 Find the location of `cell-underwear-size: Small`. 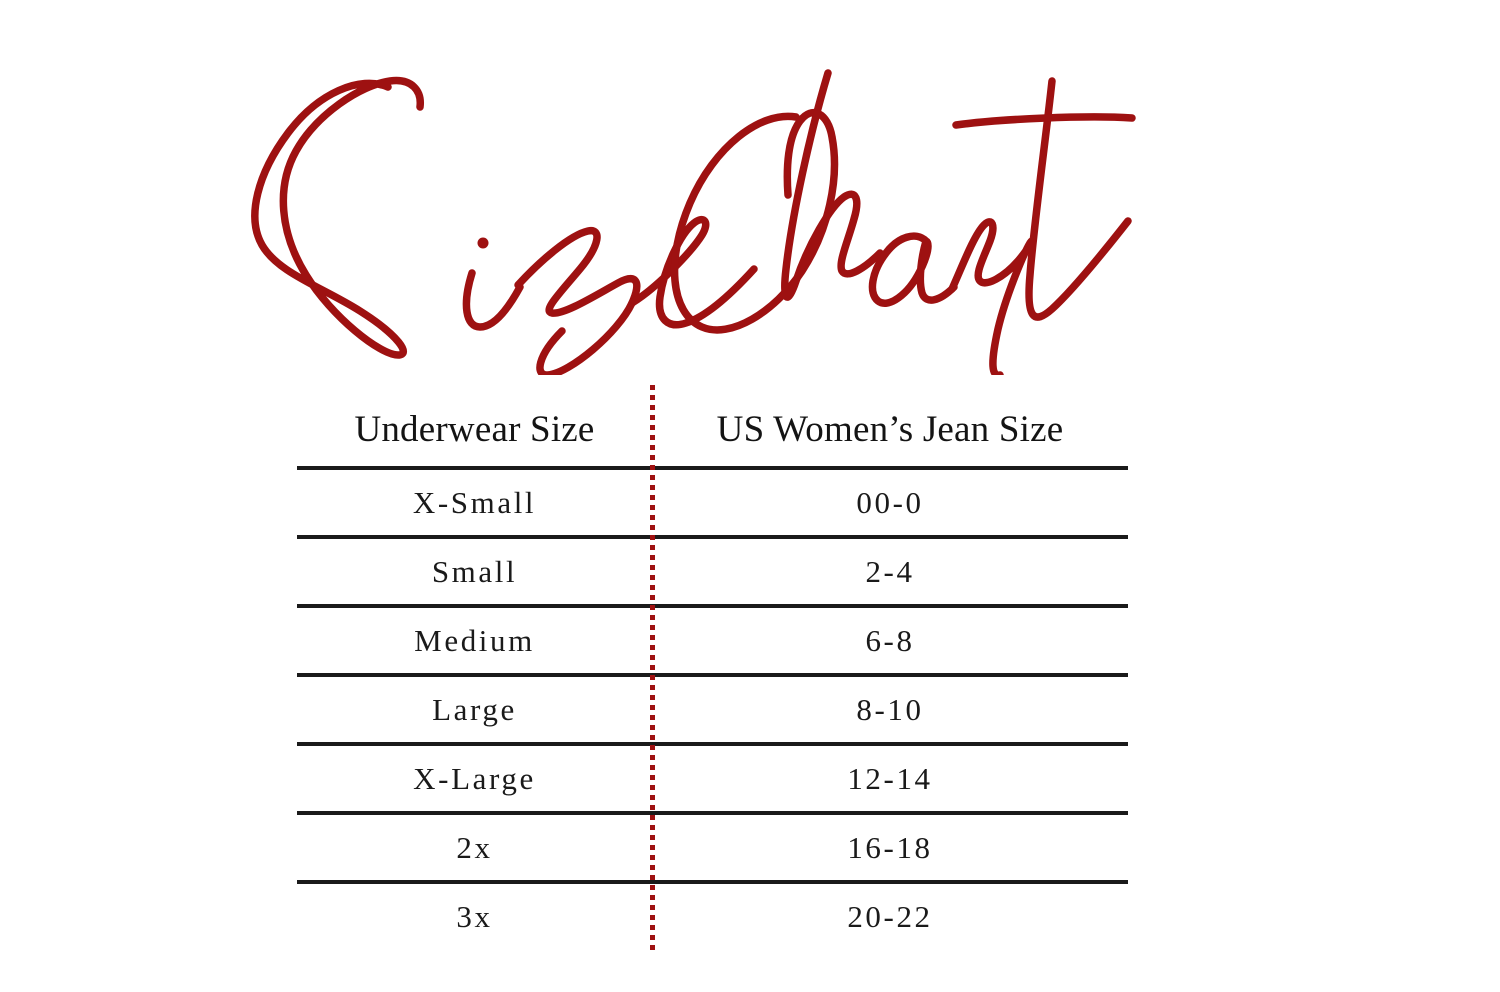

cell-underwear-size: Small is located at coordinates (474, 571).